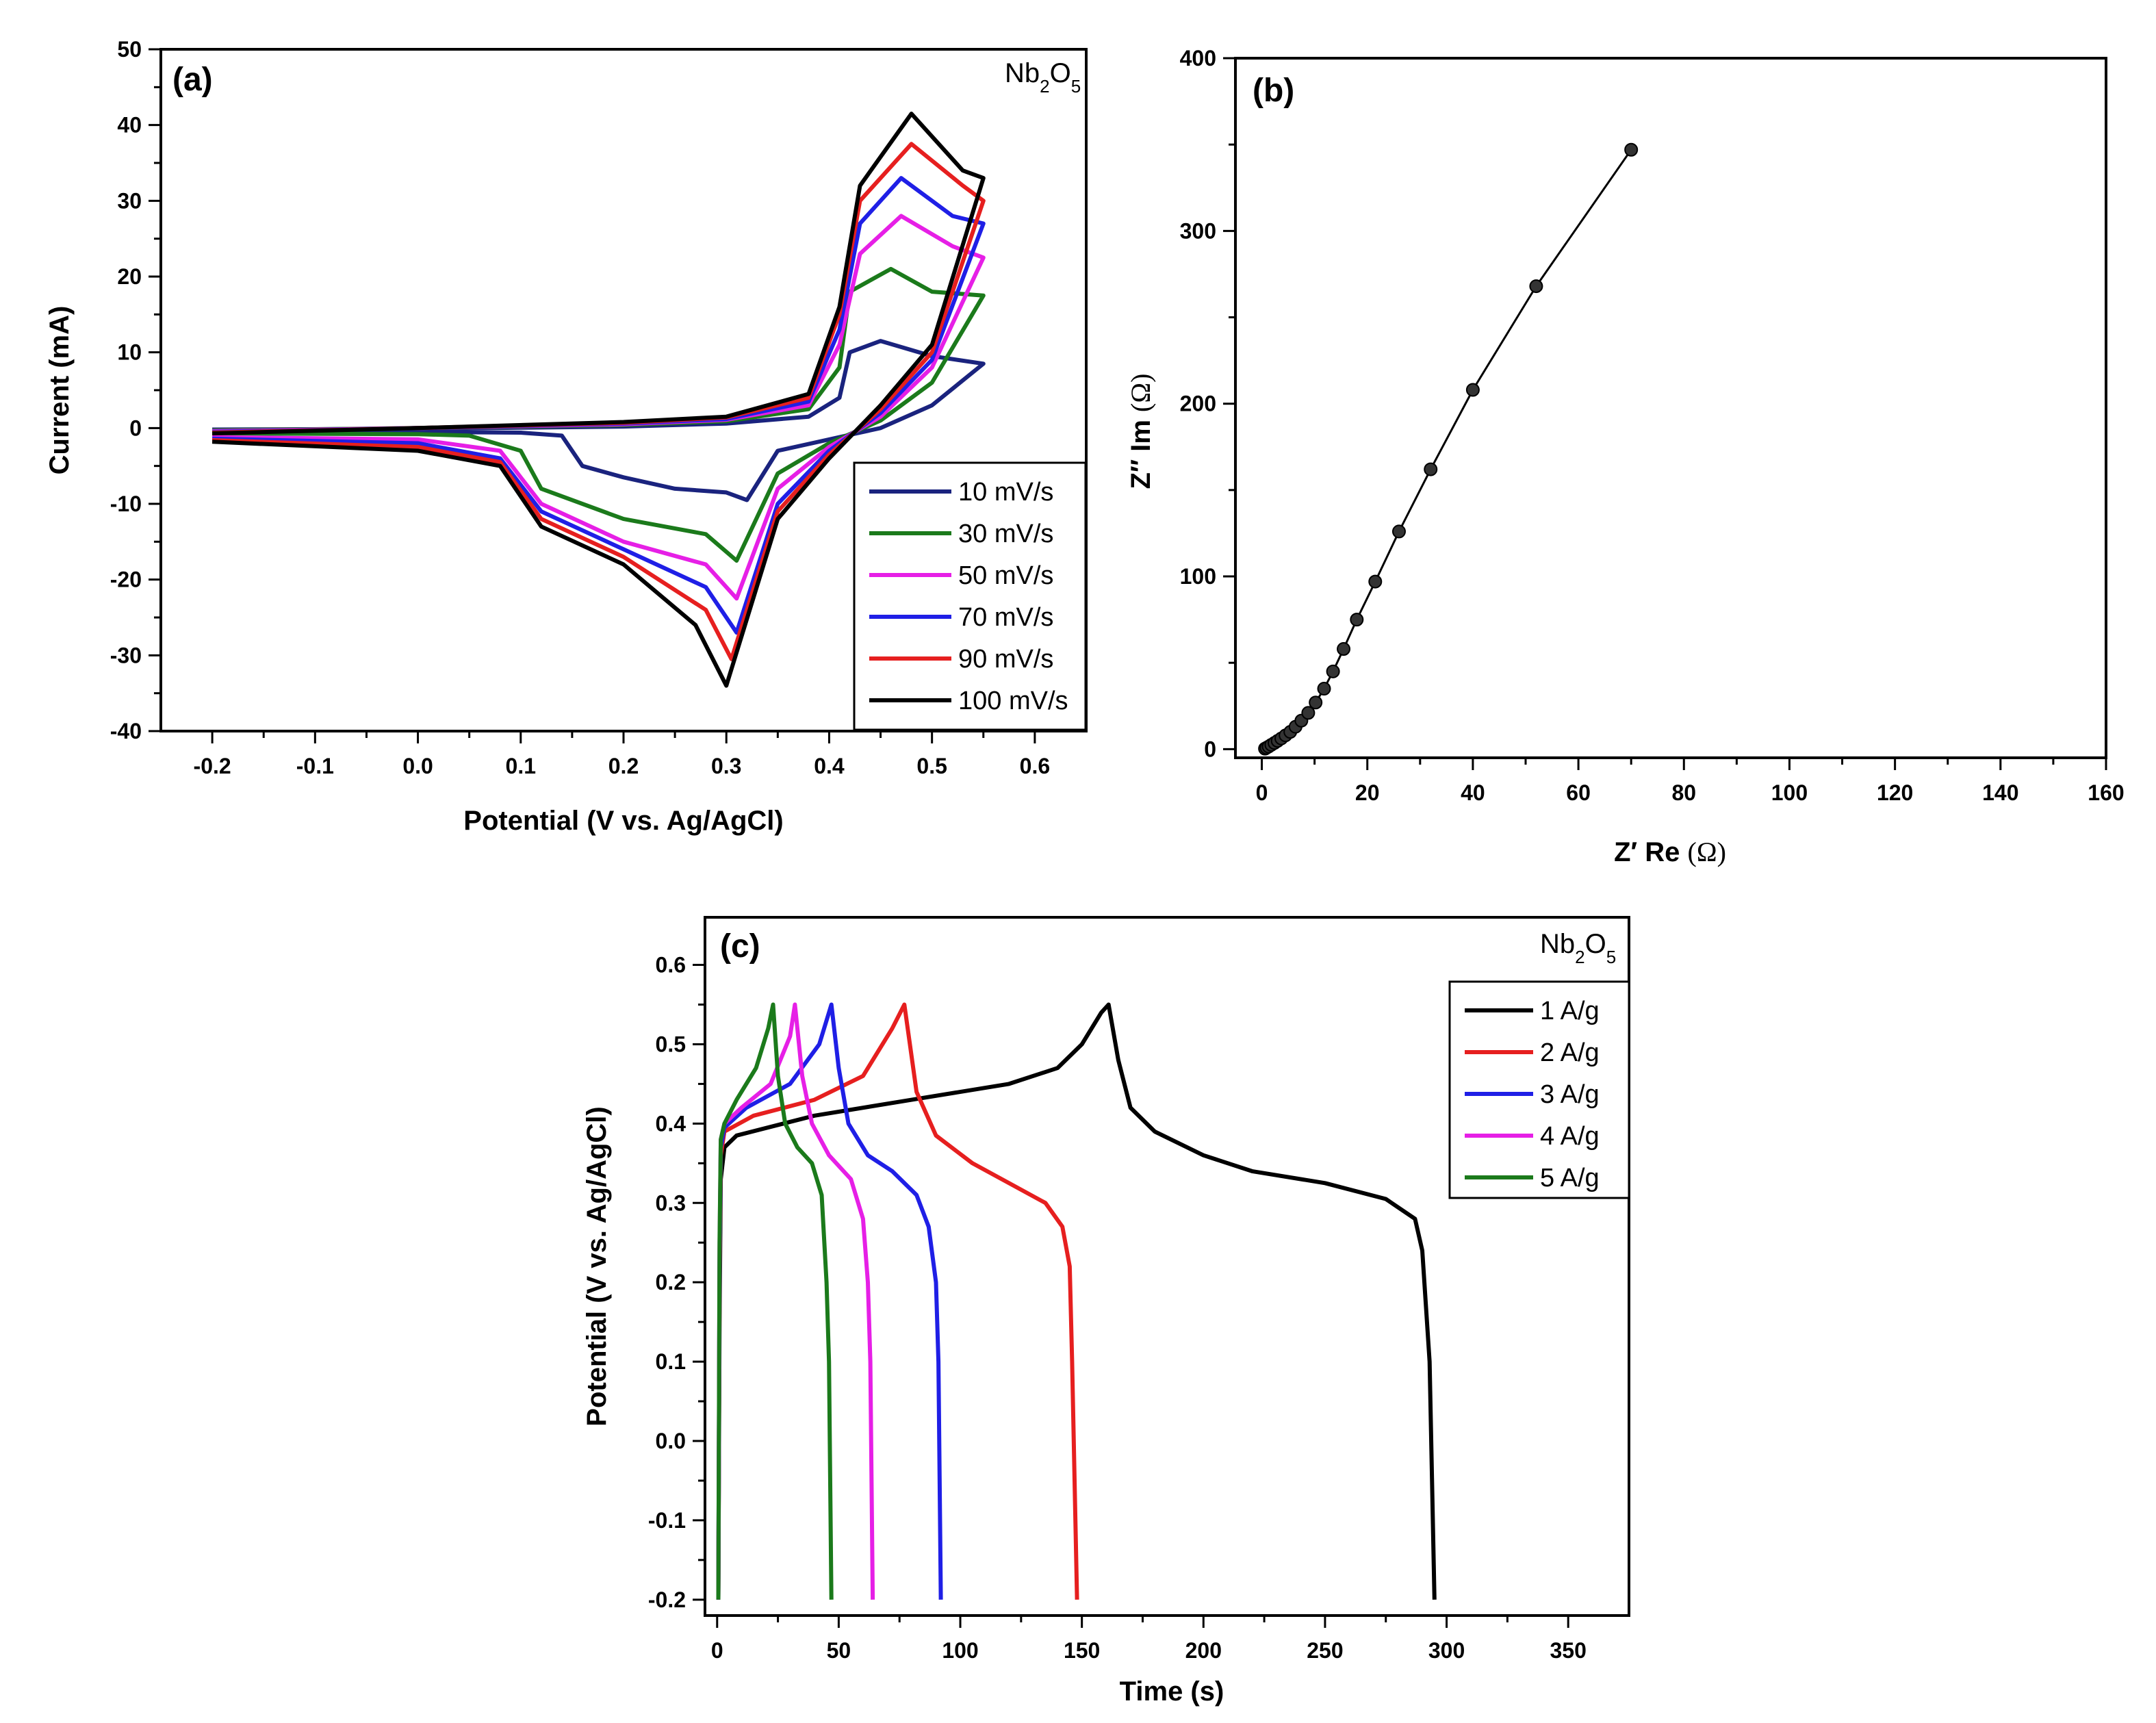 The height and width of the screenshot is (1723, 2156). I want to click on panel-c-legend-label: 5 A/g, so click(1570, 1178).